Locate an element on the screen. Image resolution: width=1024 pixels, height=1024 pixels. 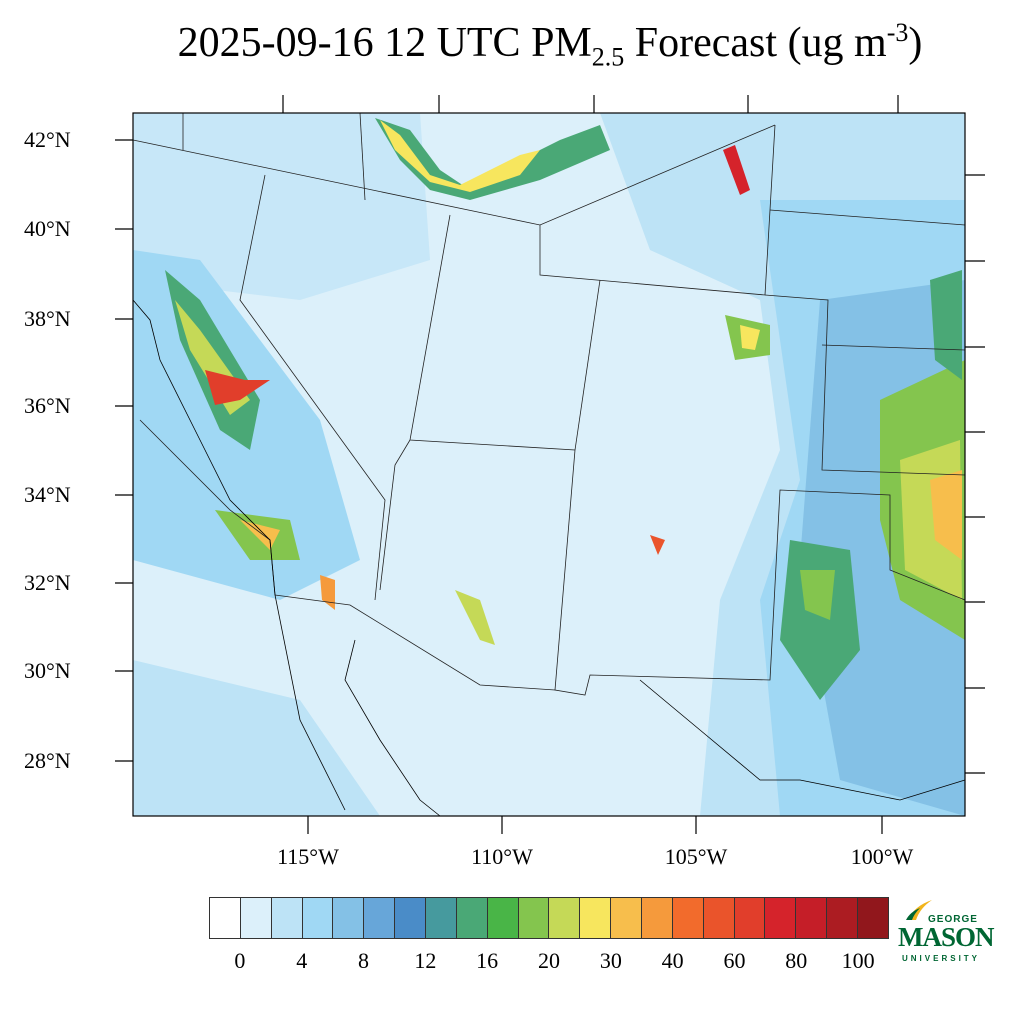
colorbar-label: 40 is located at coordinates (672, 960).